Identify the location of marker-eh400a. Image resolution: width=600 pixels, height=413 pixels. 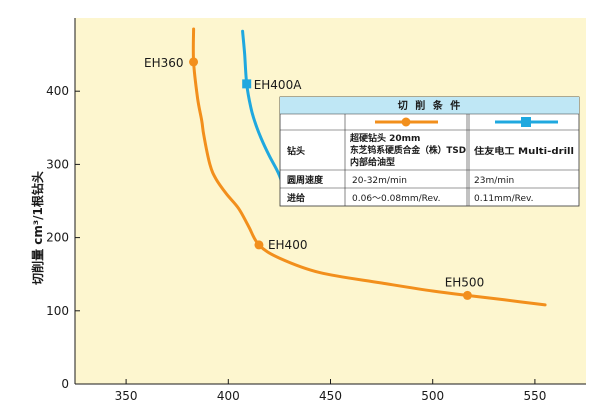
(247, 84).